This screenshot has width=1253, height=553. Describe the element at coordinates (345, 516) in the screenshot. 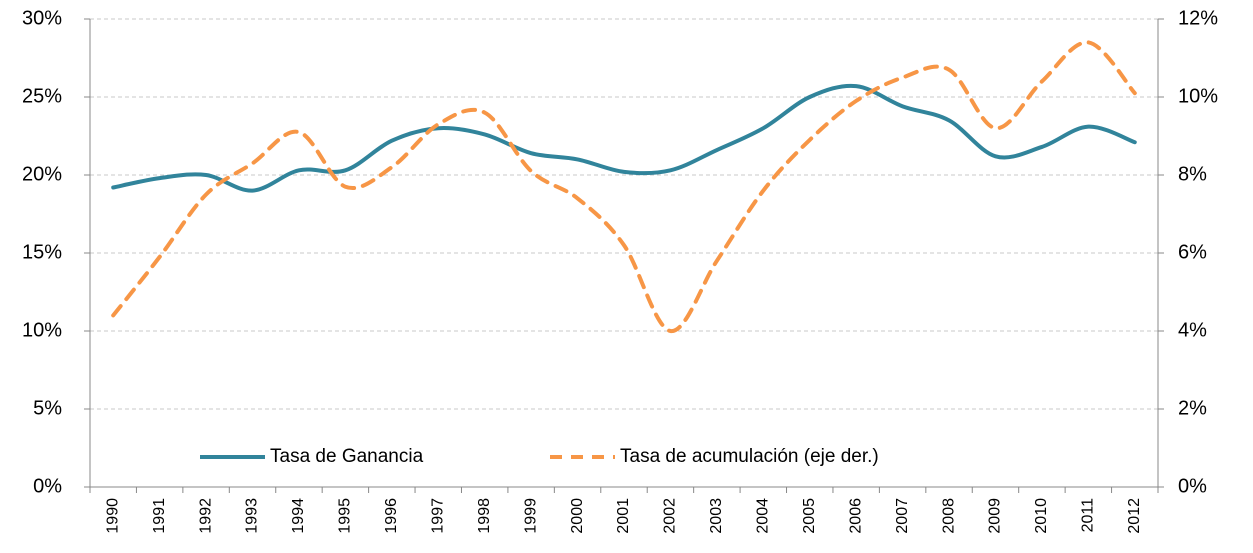

I see `x-tick-label: 1995` at that location.